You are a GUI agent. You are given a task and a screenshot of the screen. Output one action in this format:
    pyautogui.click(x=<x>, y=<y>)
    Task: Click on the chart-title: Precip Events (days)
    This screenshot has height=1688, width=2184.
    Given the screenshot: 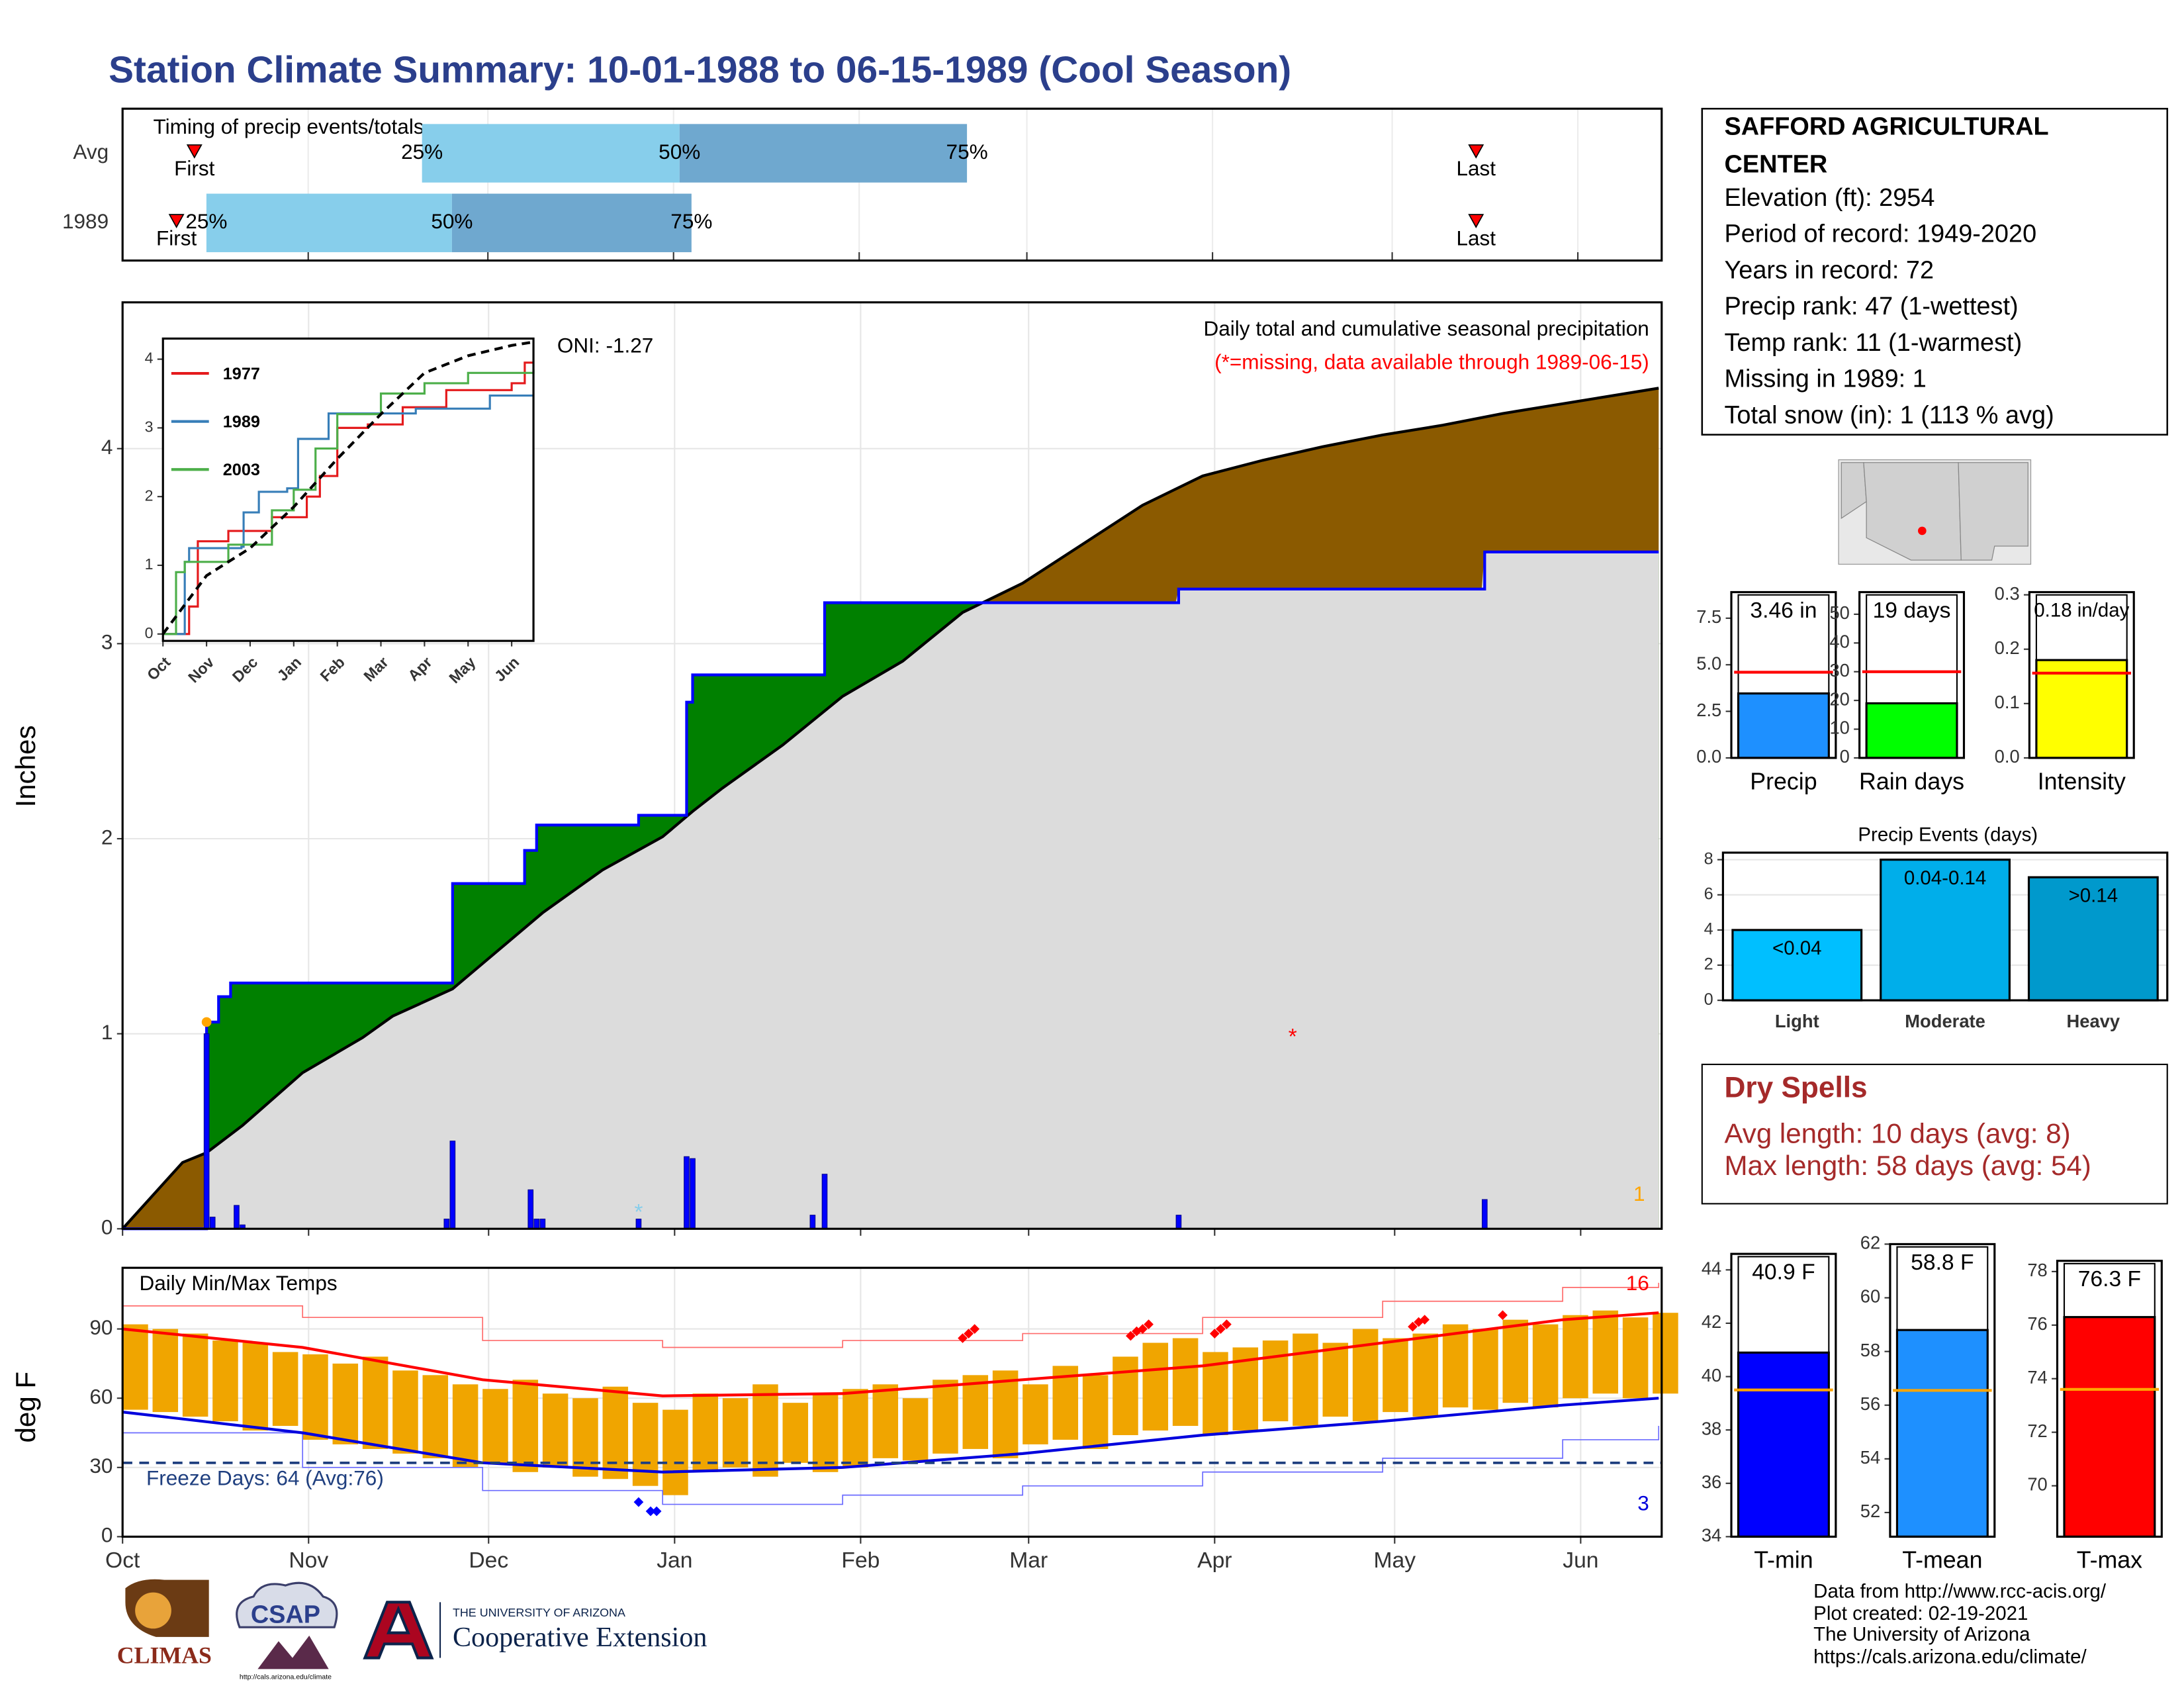 What is the action you would take?
    pyautogui.click(x=1948, y=835)
    